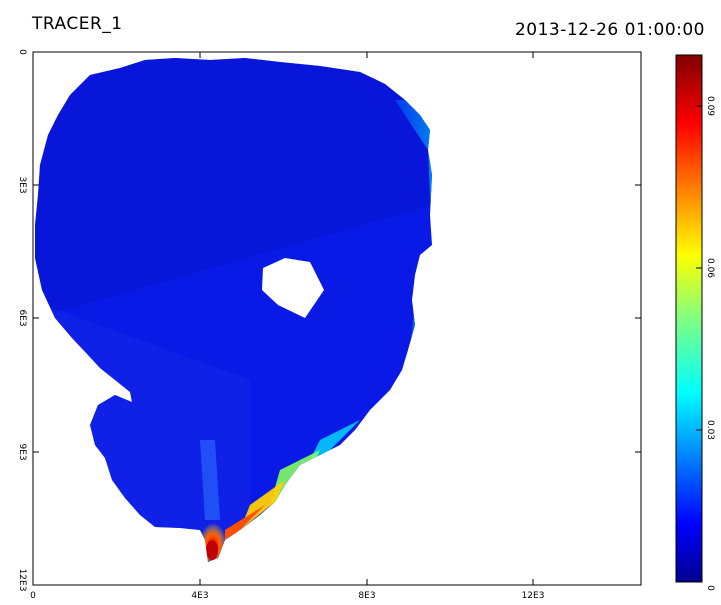 Image resolution: width=721 pixels, height=605 pixels. Describe the element at coordinates (199, 596) in the screenshot. I see `x-tick-label: 4E3` at that location.